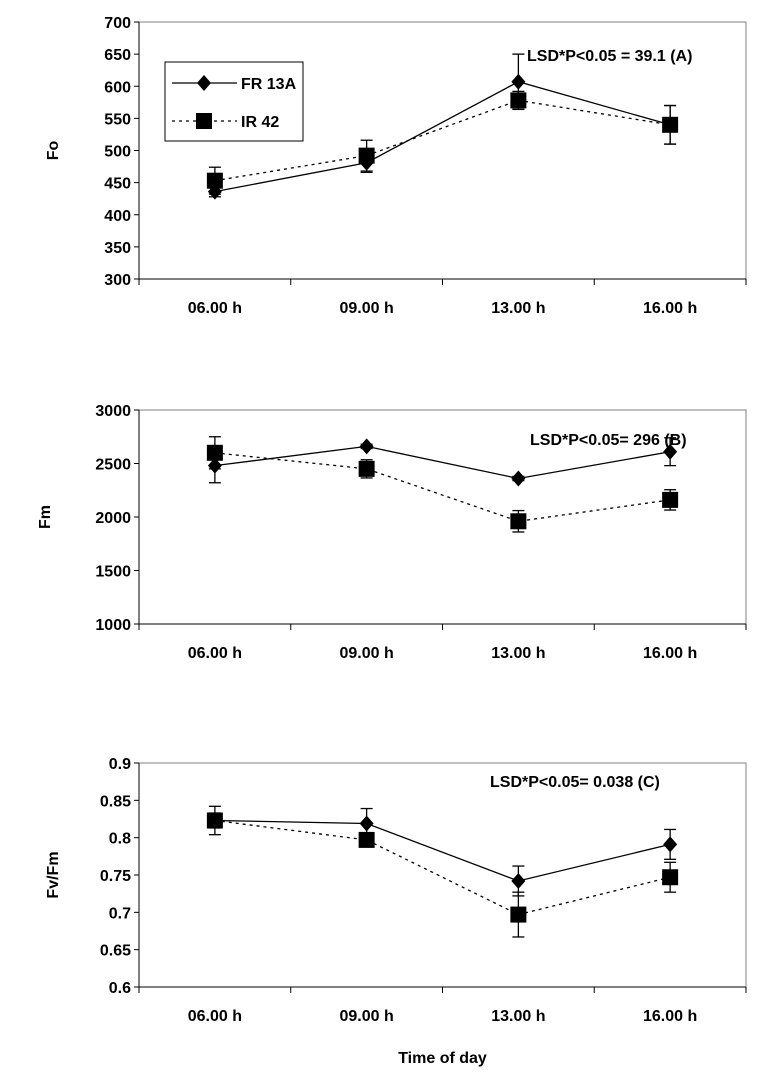 The width and height of the screenshot is (760, 1073). What do you see at coordinates (204, 121) in the screenshot?
I see `legend-square-marker` at bounding box center [204, 121].